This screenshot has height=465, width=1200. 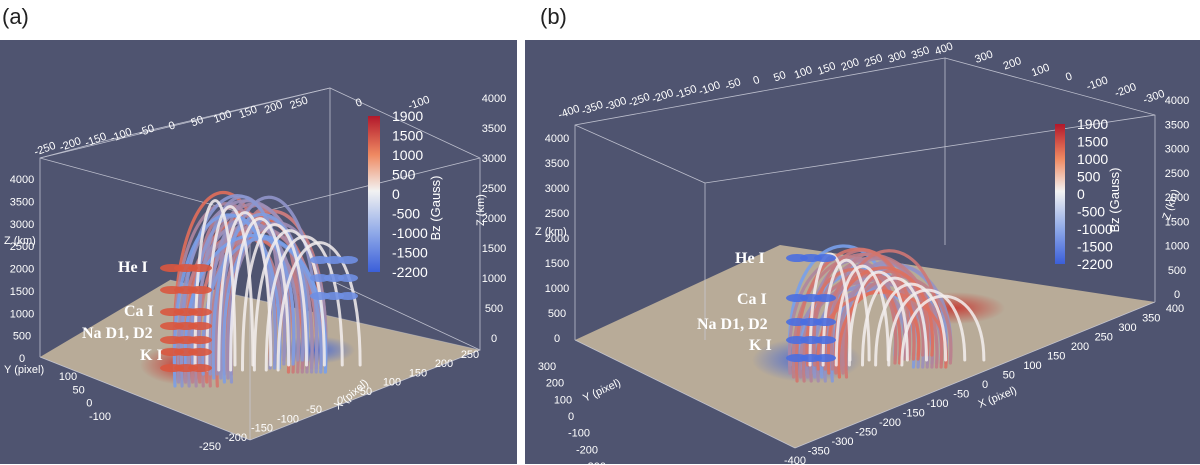 What do you see at coordinates (557, 314) in the screenshot?
I see `z-left-tick: 500` at bounding box center [557, 314].